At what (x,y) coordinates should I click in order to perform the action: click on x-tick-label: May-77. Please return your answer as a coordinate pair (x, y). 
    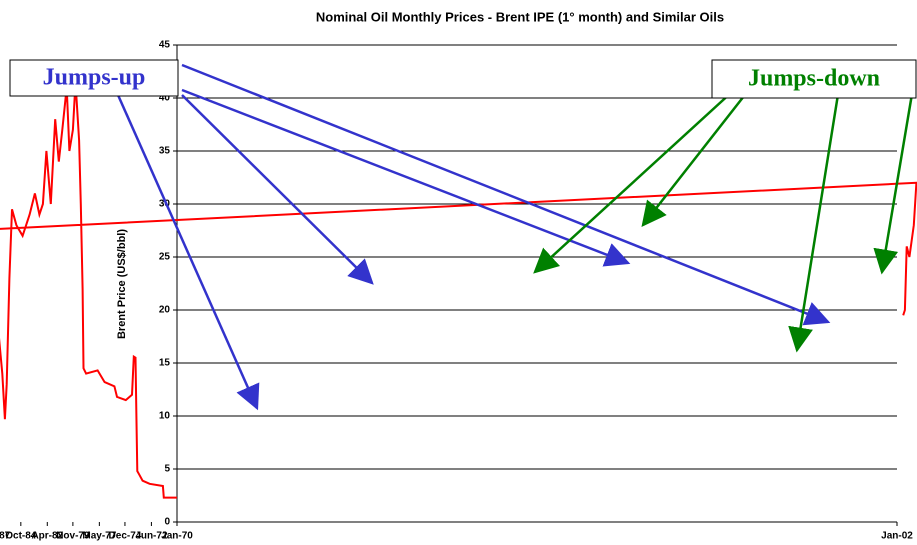
    Looking at the image, I should click on (99, 536).